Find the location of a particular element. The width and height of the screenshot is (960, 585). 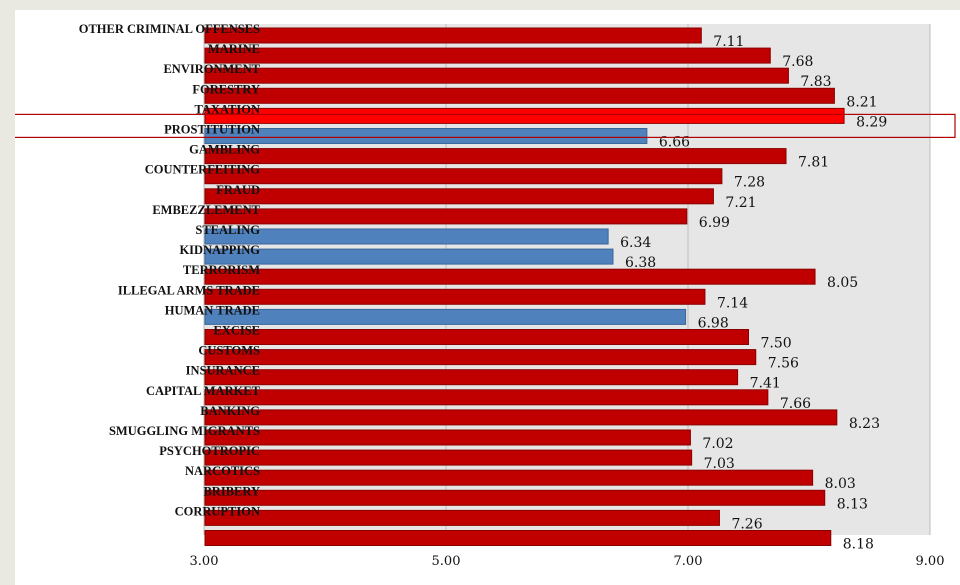

x-tick-label: 3.00 is located at coordinates (204, 561).